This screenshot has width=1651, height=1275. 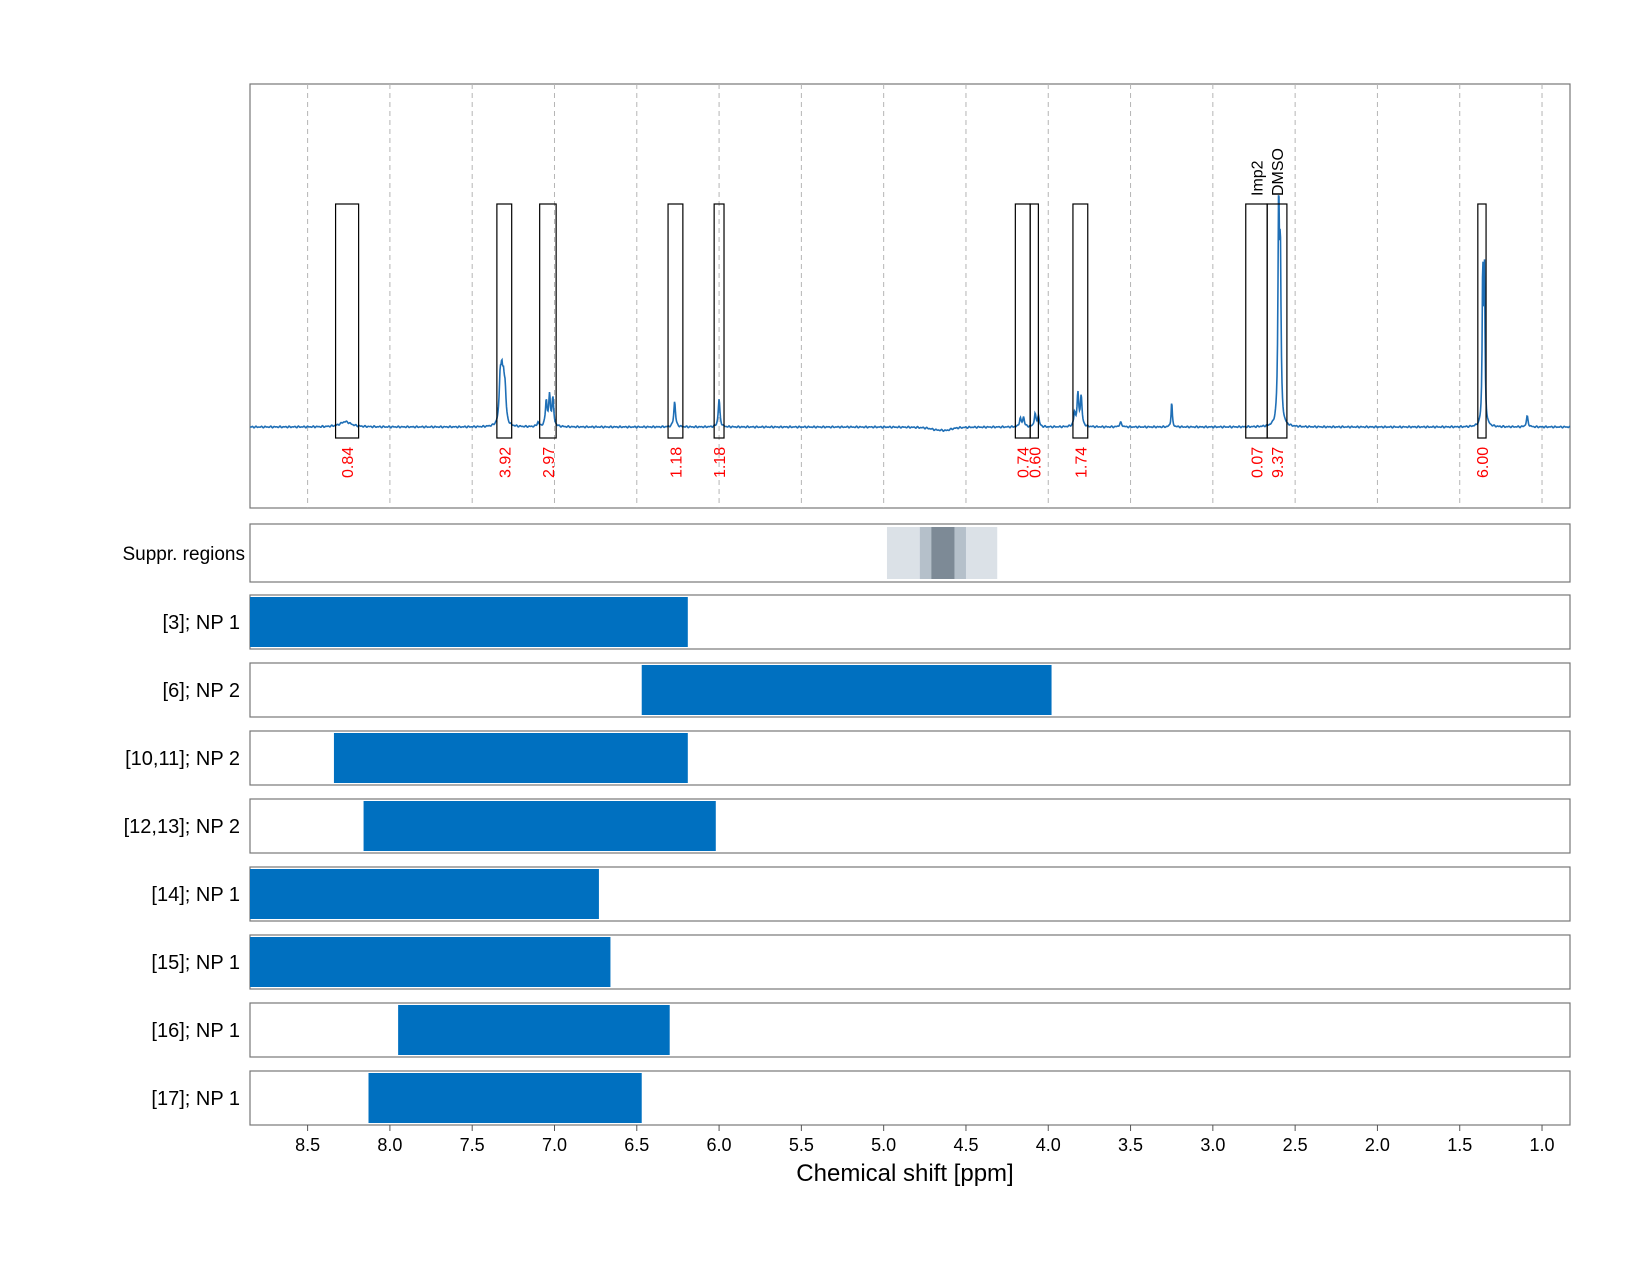 What do you see at coordinates (348, 462) in the screenshot?
I see `integral-value: 0.84` at bounding box center [348, 462].